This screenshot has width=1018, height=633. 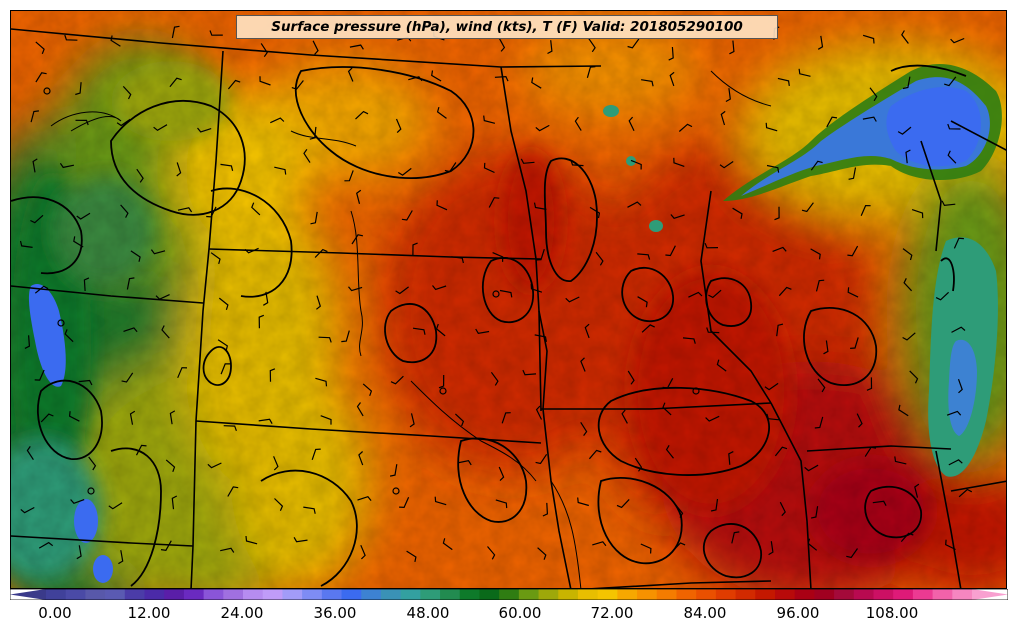 What do you see at coordinates (990, 594) in the screenshot?
I see `colorbar-extend-high` at bounding box center [990, 594].